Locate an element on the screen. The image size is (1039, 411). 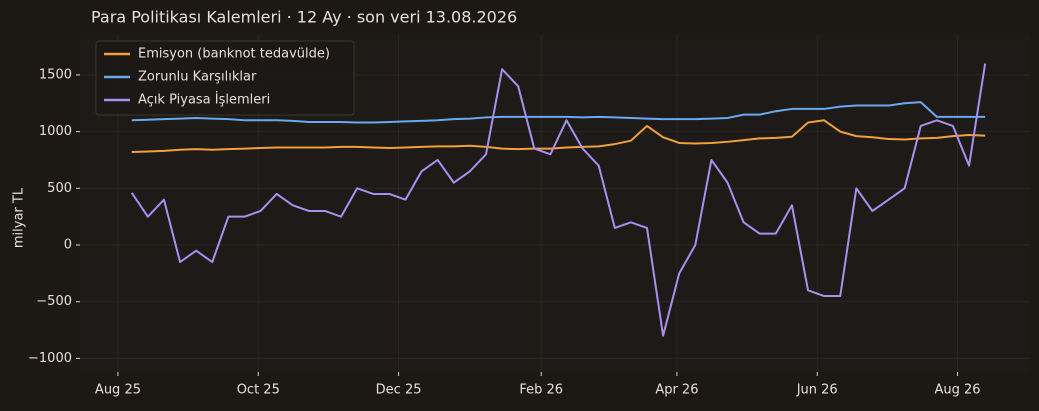
legend-label: Emisyon (banknot tedavülde) is located at coordinates (234, 54).